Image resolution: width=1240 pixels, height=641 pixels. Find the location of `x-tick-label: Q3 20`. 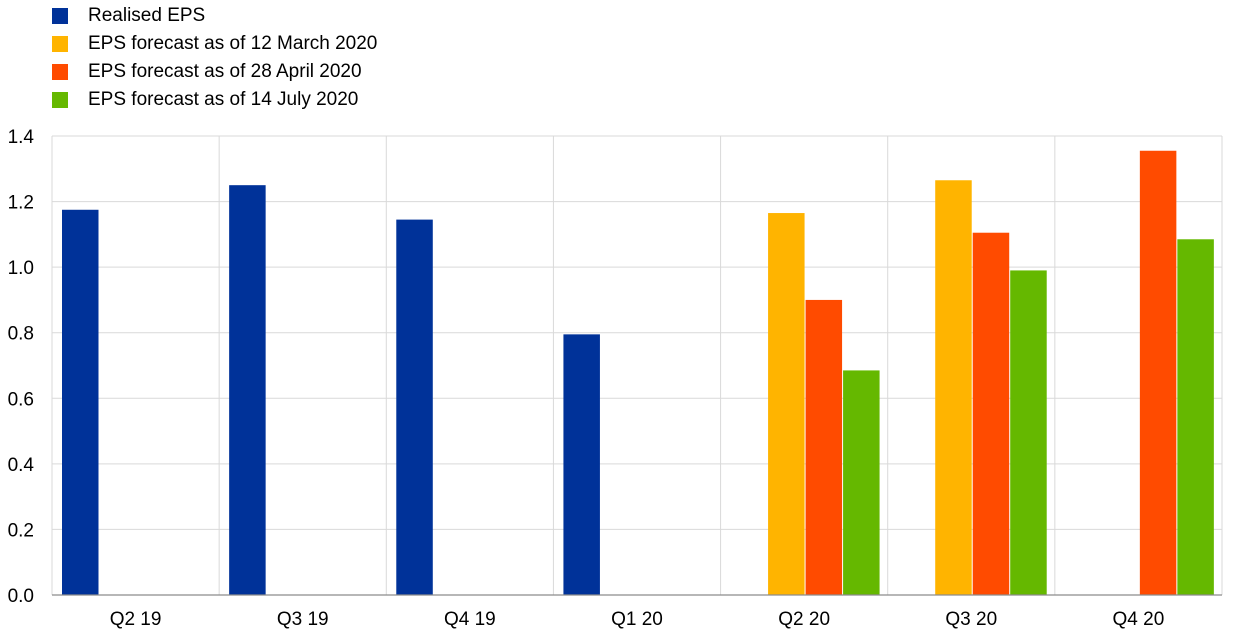

x-tick-label: Q3 20 is located at coordinates (971, 619).